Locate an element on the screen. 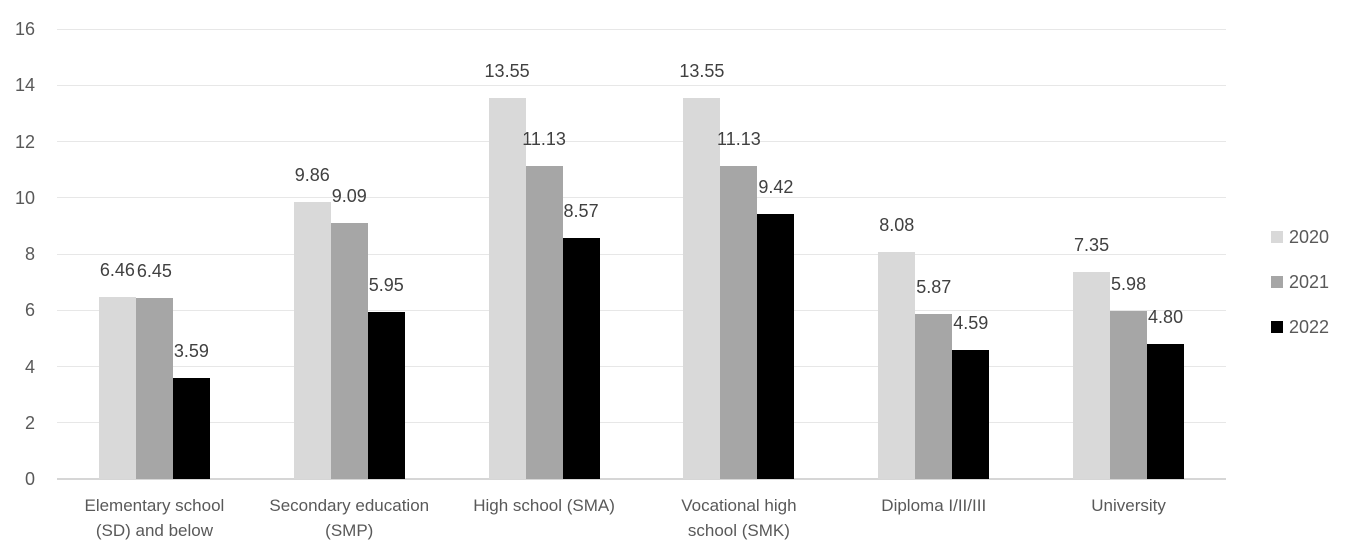 The height and width of the screenshot is (556, 1358). bar-2020-cat5 is located at coordinates (1092, 375).